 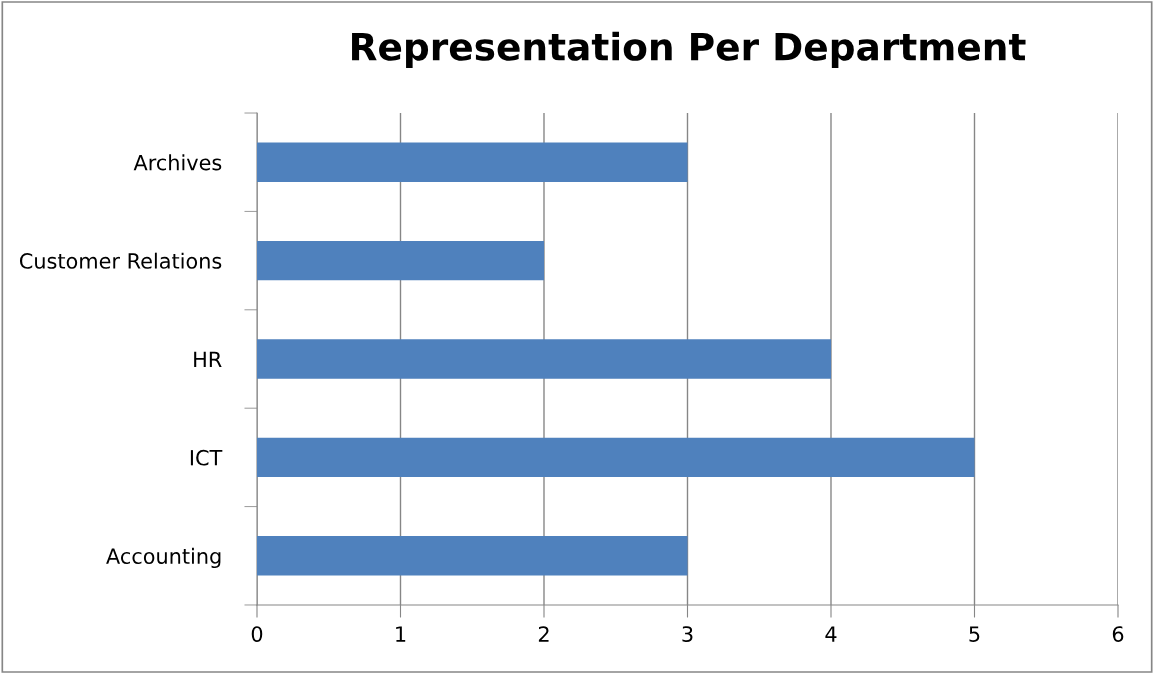 I want to click on x-tick-label: 1, so click(x=401, y=634).